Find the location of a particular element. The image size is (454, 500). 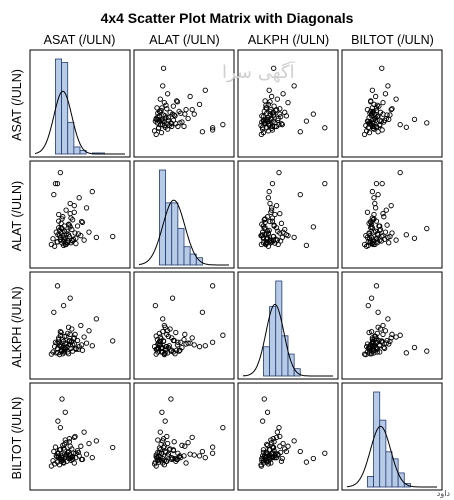

panel-asat-alat is located at coordinates (184, 103).